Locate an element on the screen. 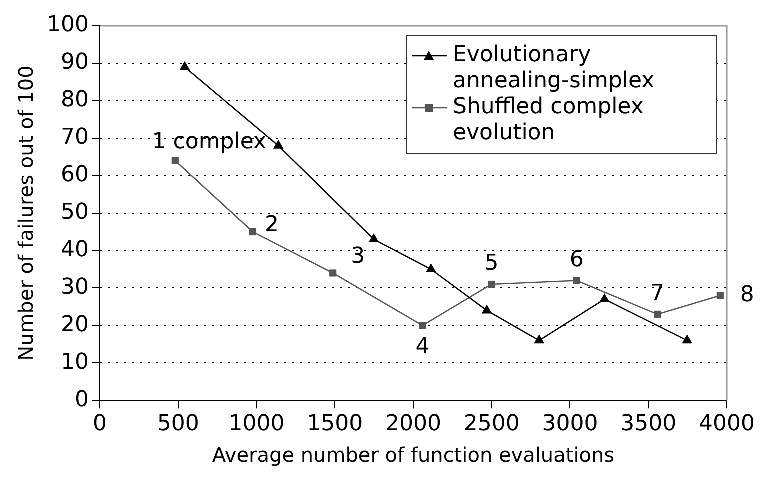 This screenshot has width=775, height=481. x-tick-label: 500 is located at coordinates (178, 424).